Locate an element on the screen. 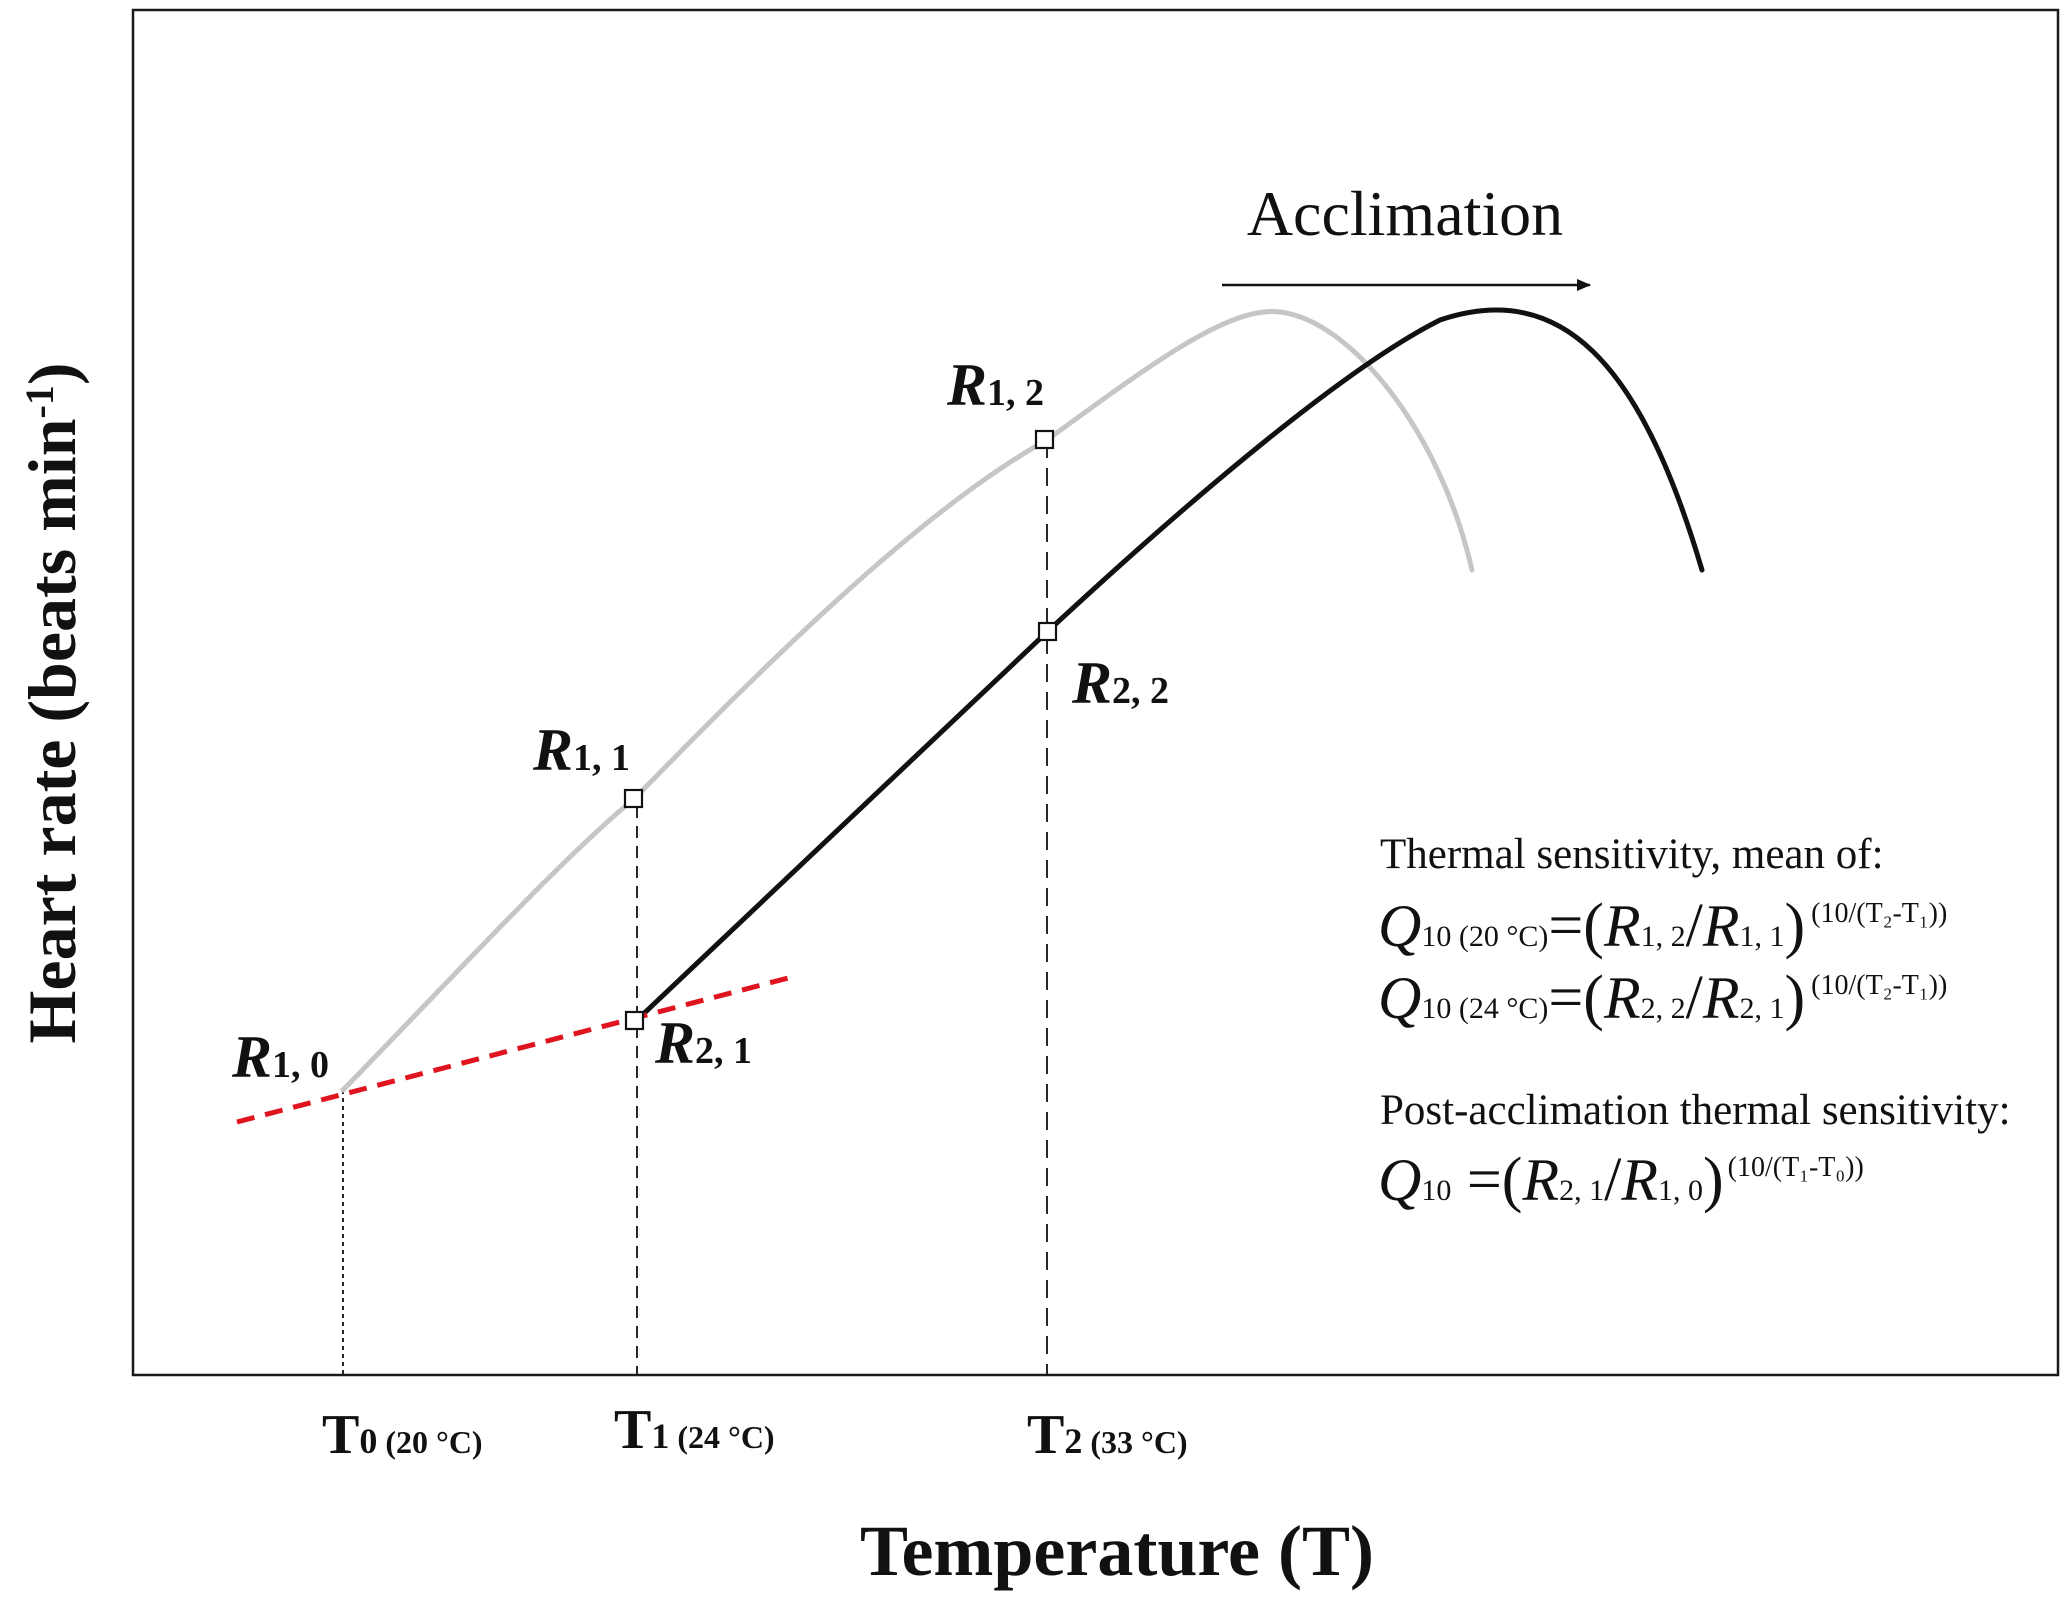 This screenshot has width=2067, height=1601. equation-q10-post: Q10 =(R2, 1/R1, 0) (10/(T₁-T₀)) is located at coordinates (1621, 1180).